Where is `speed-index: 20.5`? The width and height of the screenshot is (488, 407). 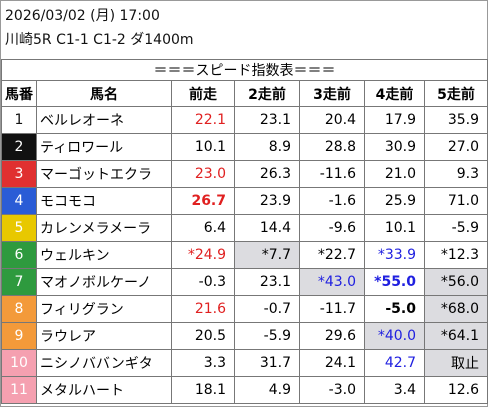 speed-index: 20.5 is located at coordinates (203, 336).